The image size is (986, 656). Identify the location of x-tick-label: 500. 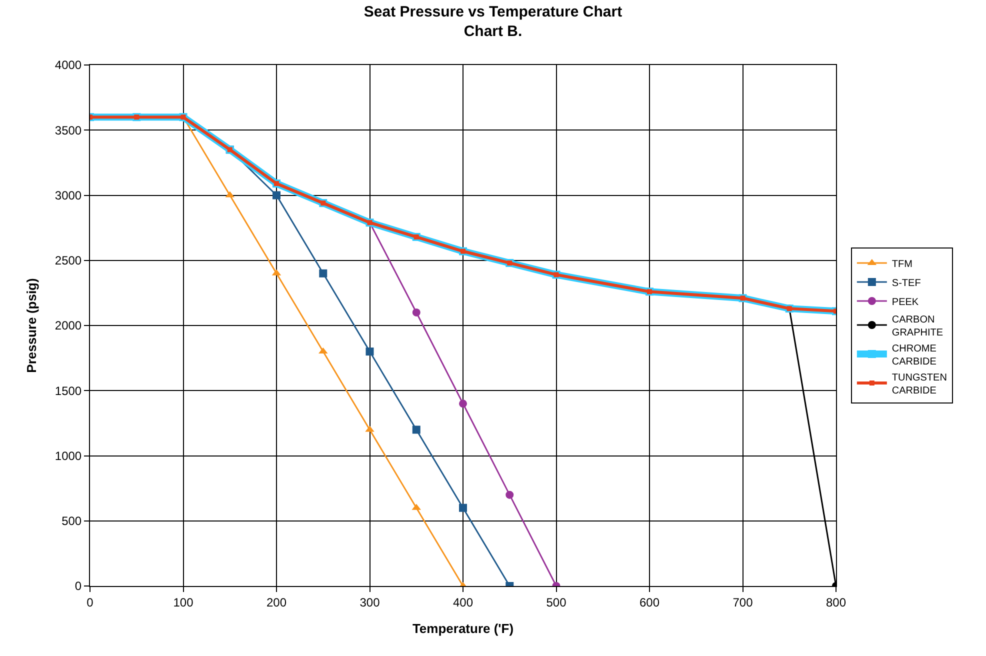
(556, 602).